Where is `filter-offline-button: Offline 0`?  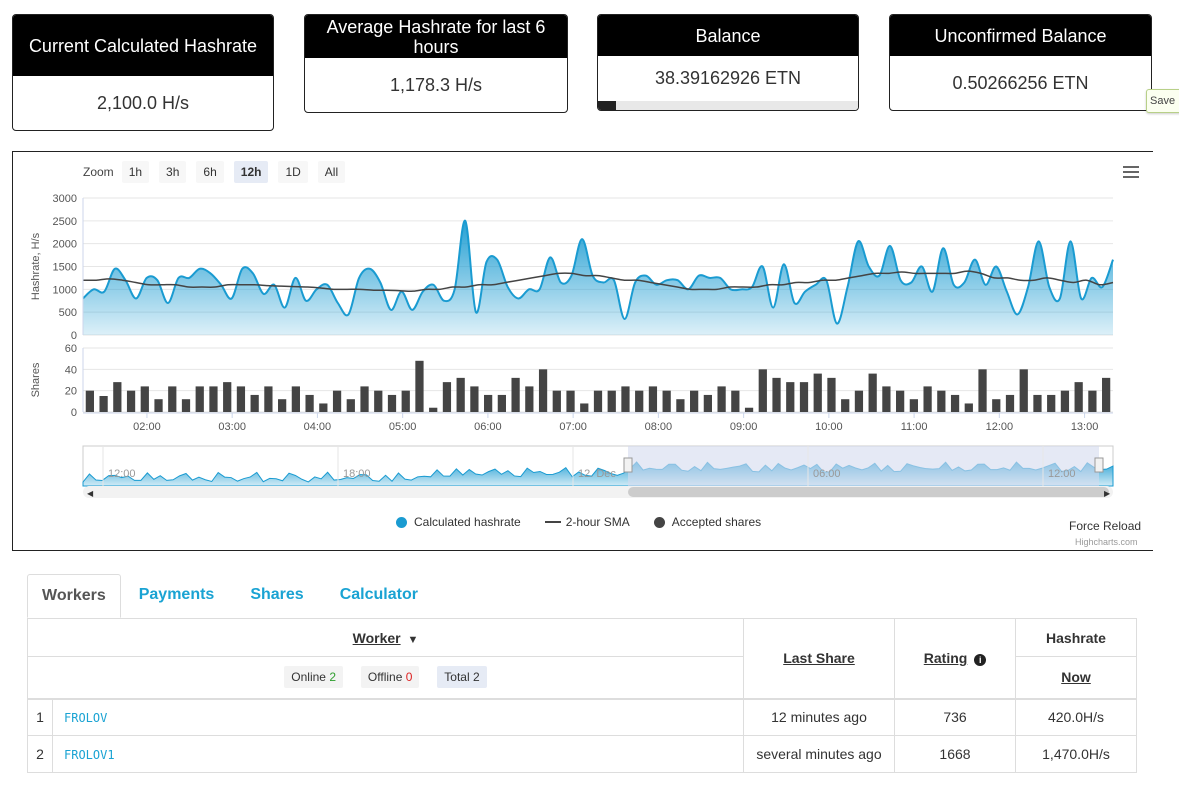
filter-offline-button: Offline 0 is located at coordinates (390, 677).